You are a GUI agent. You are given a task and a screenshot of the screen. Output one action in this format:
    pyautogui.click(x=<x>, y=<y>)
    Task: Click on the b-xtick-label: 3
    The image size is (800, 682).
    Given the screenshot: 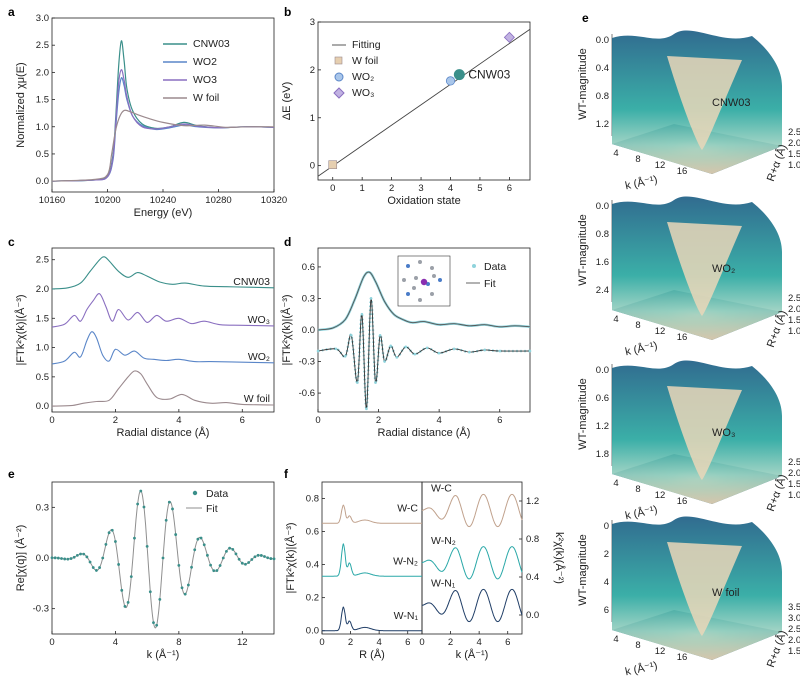 What is the action you would take?
    pyautogui.click(x=420, y=188)
    